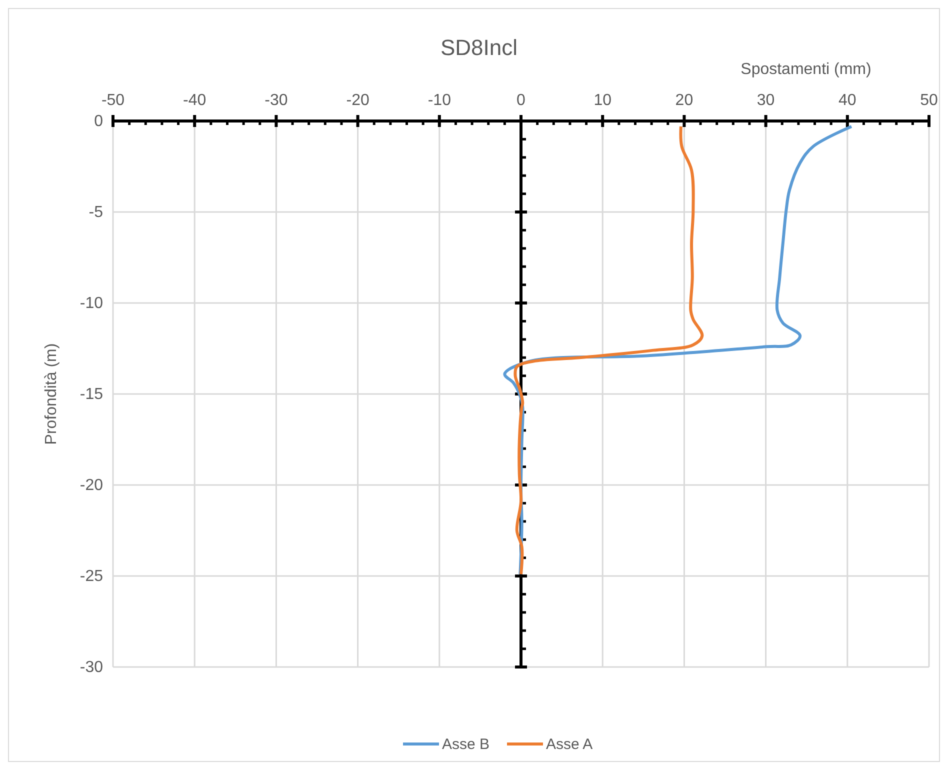  What do you see at coordinates (609, 350) in the screenshot?
I see `line-series` at bounding box center [609, 350].